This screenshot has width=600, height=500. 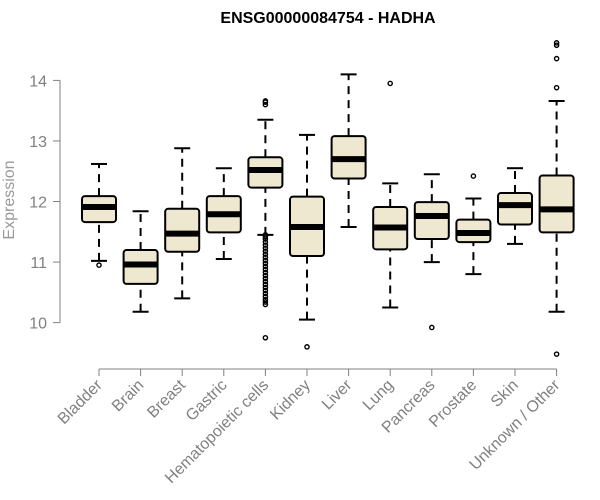 I want to click on y-tick-label: 12, so click(x=38, y=203).